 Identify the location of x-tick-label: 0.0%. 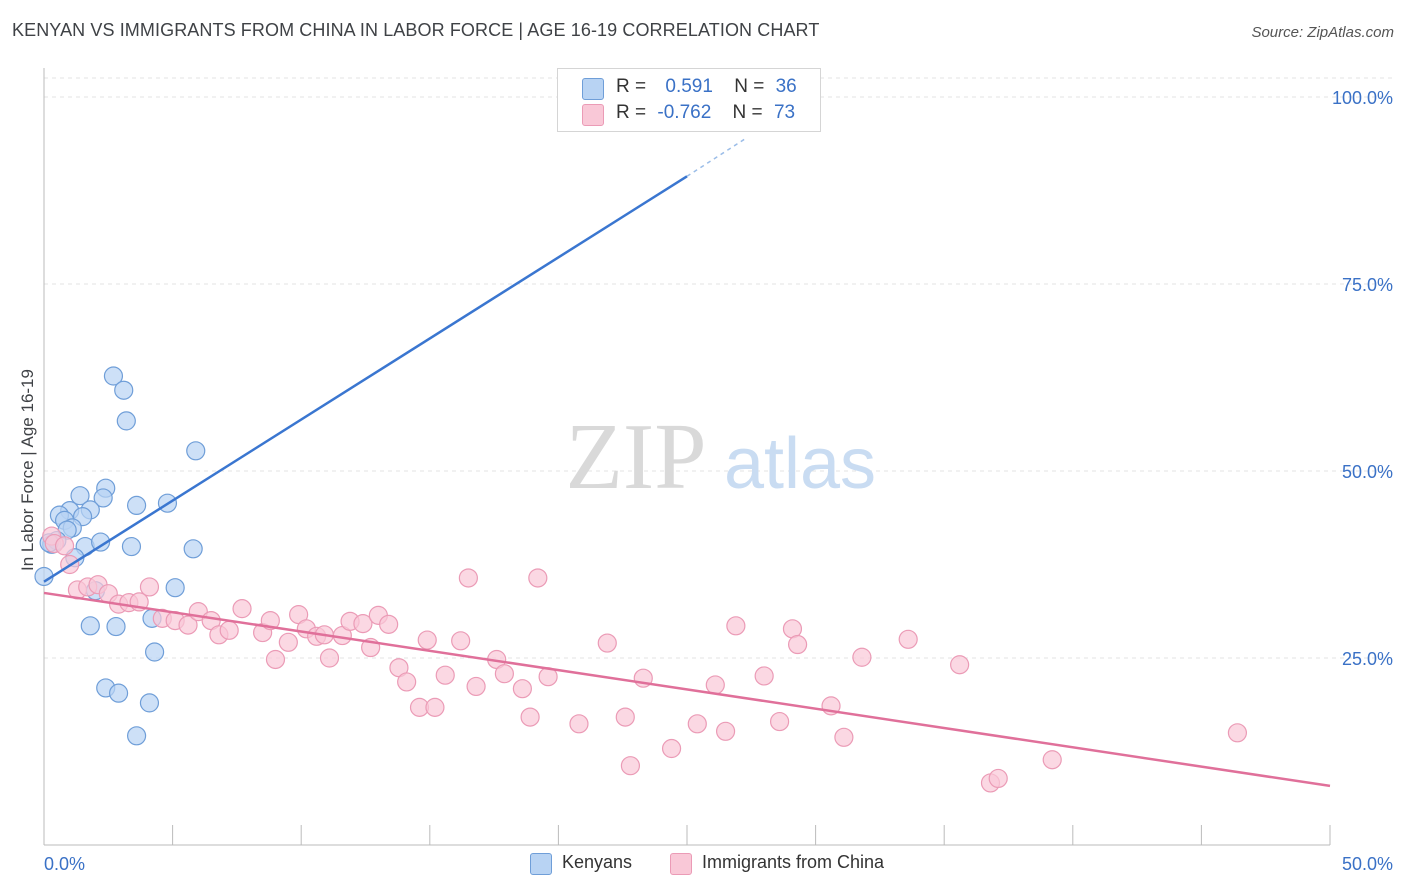
(64, 864).